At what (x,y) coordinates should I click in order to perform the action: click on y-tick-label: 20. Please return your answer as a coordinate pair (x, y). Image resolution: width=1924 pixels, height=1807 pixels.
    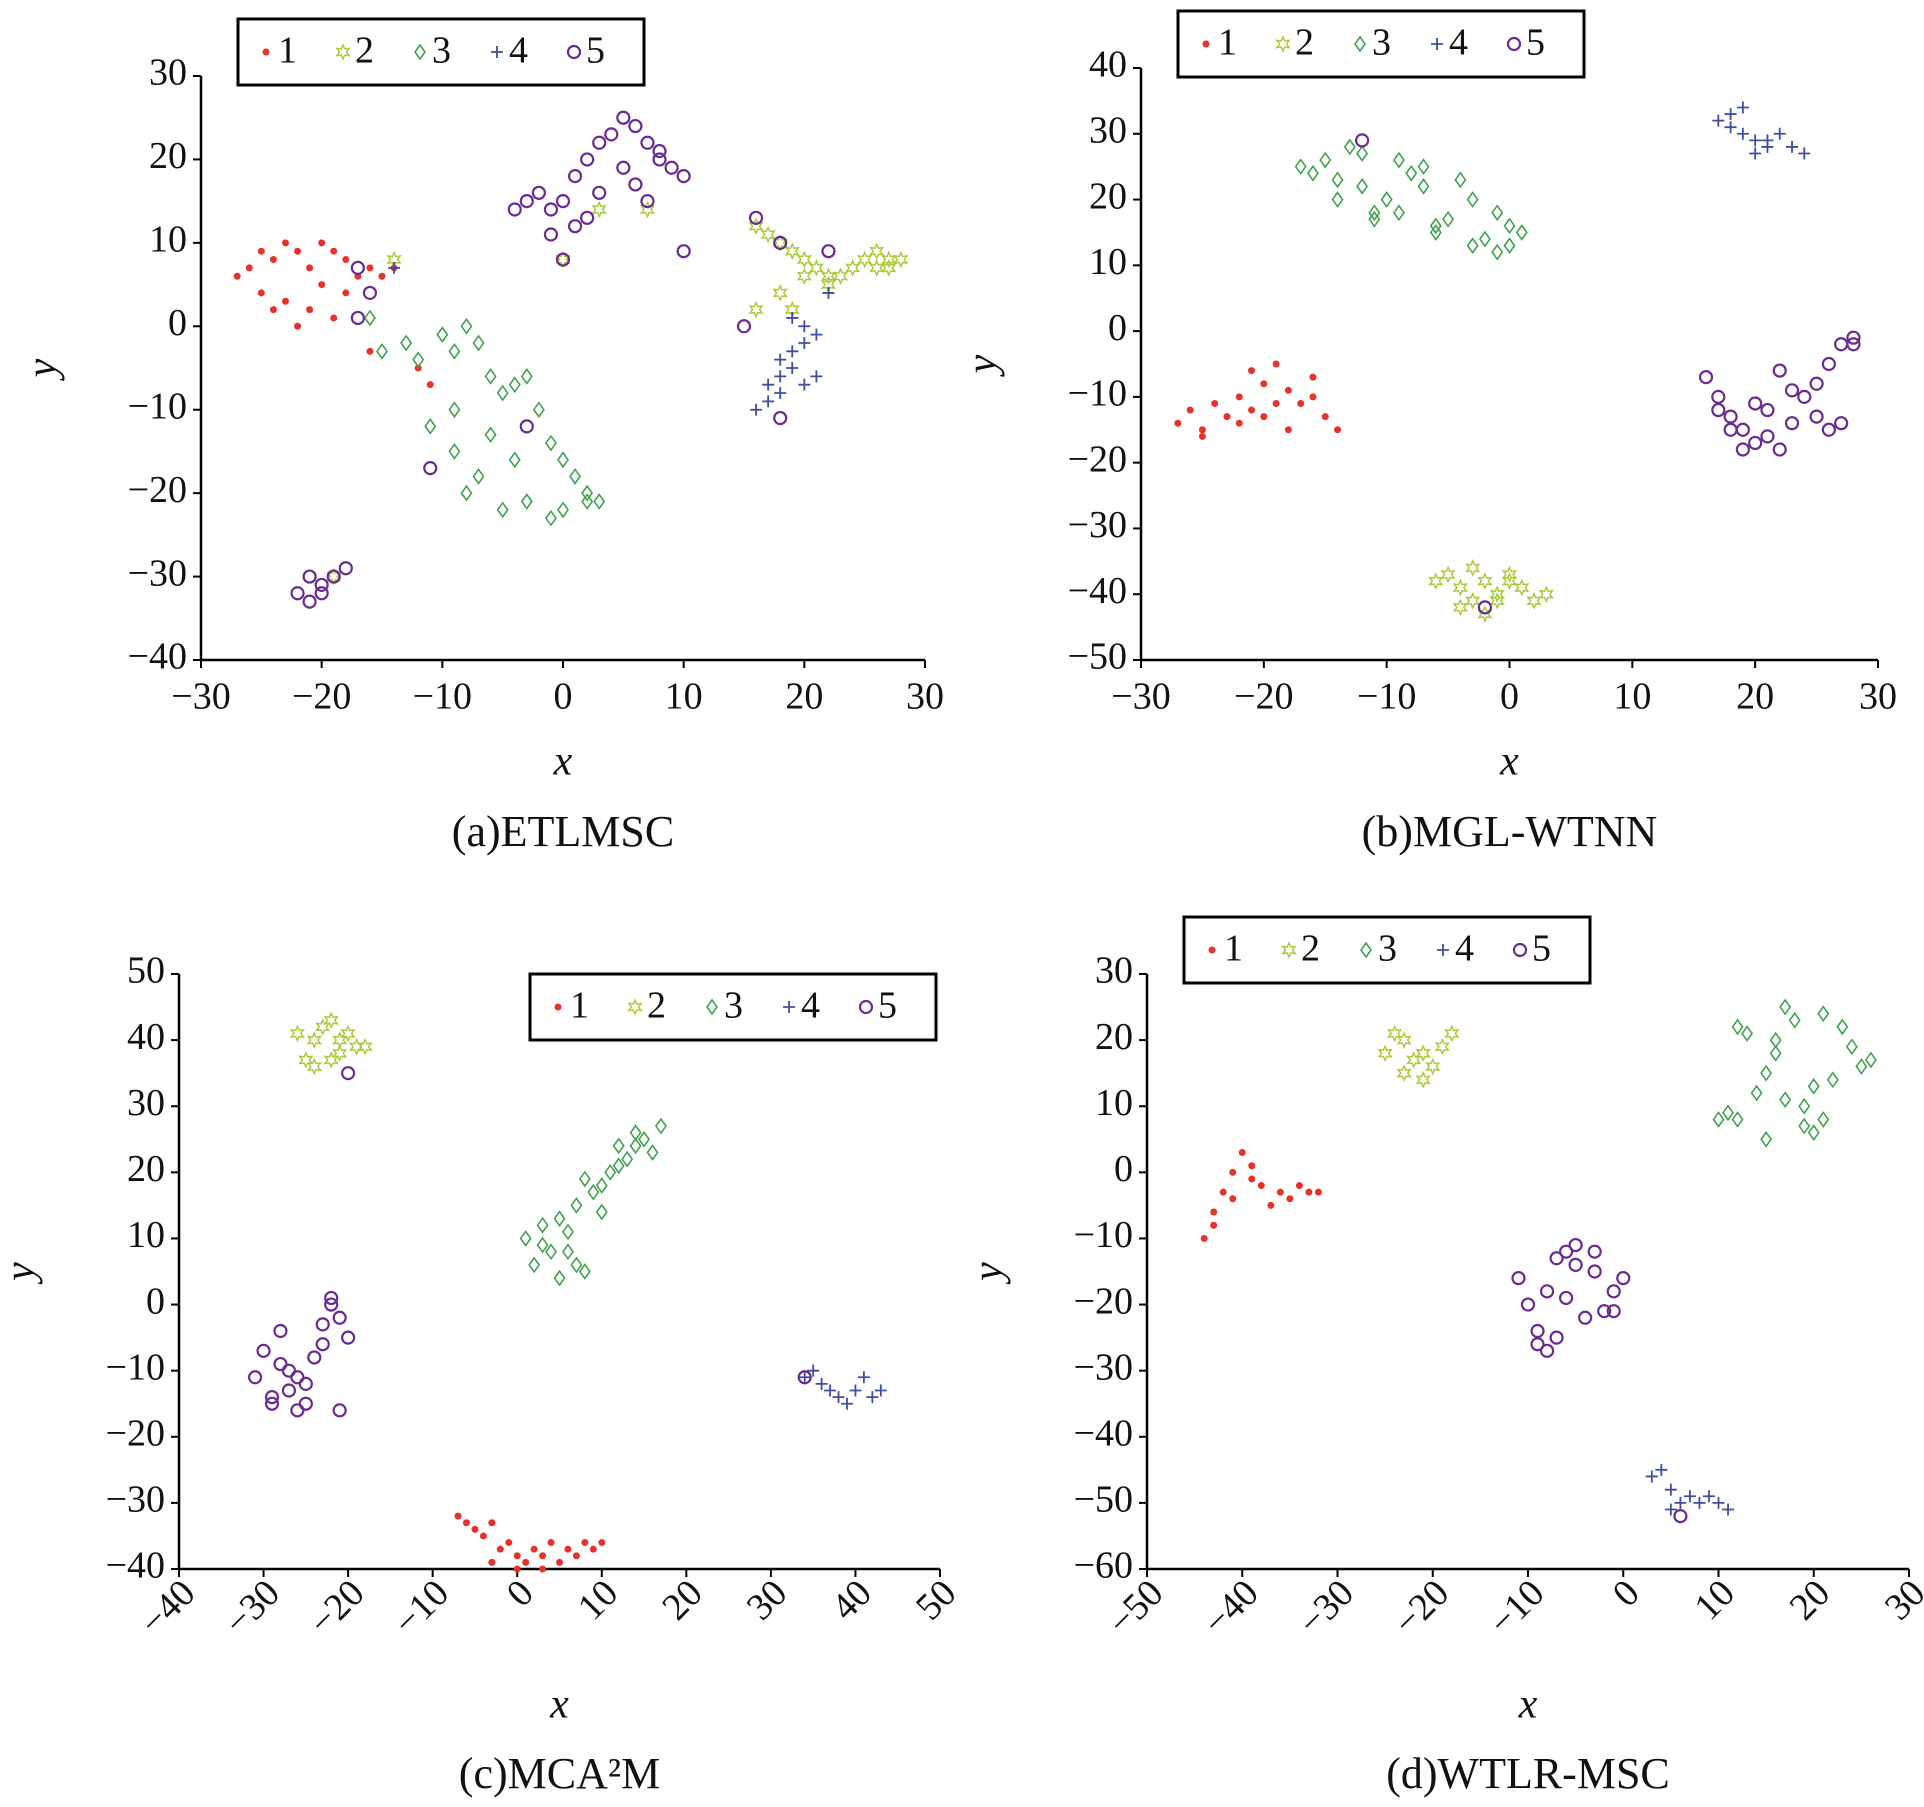
    Looking at the image, I should click on (1108, 196).